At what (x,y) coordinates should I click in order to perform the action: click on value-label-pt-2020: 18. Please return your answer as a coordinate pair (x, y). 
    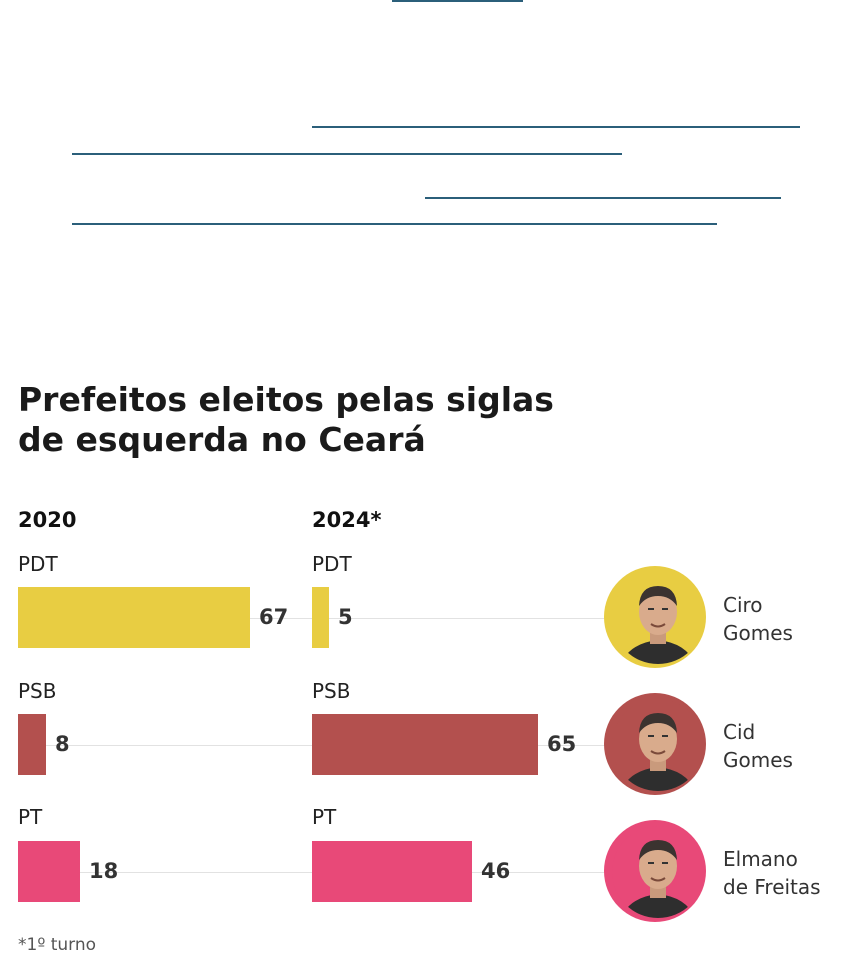
    Looking at the image, I should click on (104, 870).